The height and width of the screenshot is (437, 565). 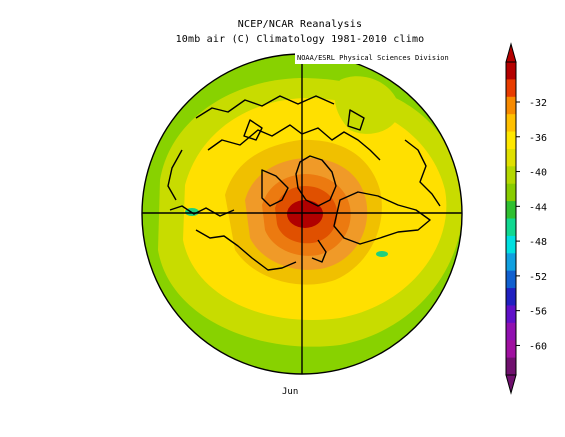 I want to click on colorbar, so click(x=511, y=218).